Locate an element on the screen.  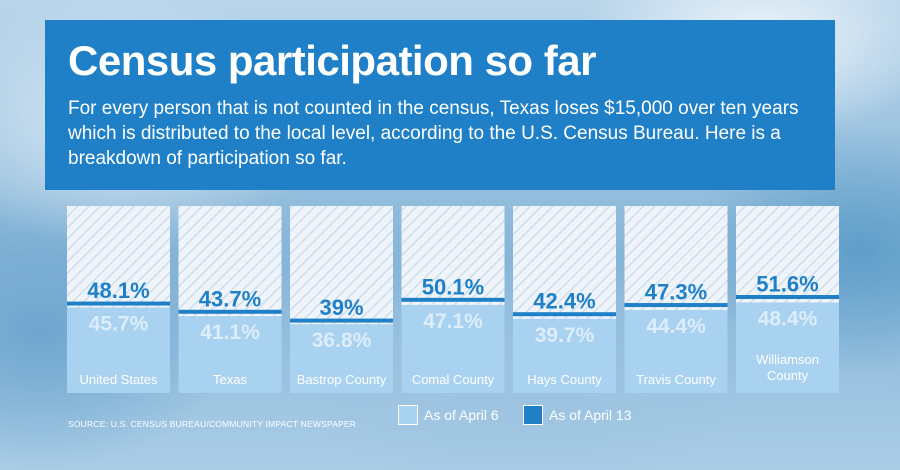
marker-april-13-texas is located at coordinates (230, 311).